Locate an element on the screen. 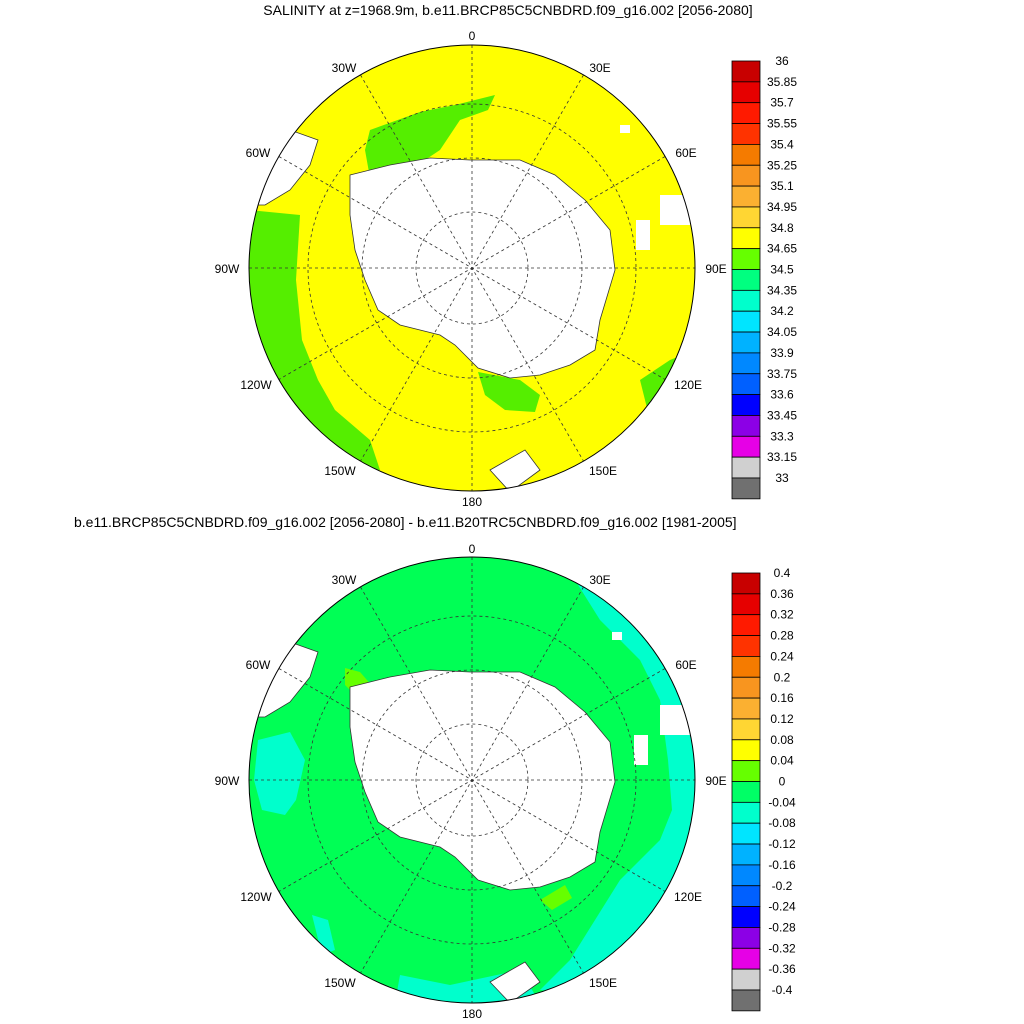 The image size is (1024, 1024). bottom-lon-label-120w: 120W is located at coordinates (256, 897).